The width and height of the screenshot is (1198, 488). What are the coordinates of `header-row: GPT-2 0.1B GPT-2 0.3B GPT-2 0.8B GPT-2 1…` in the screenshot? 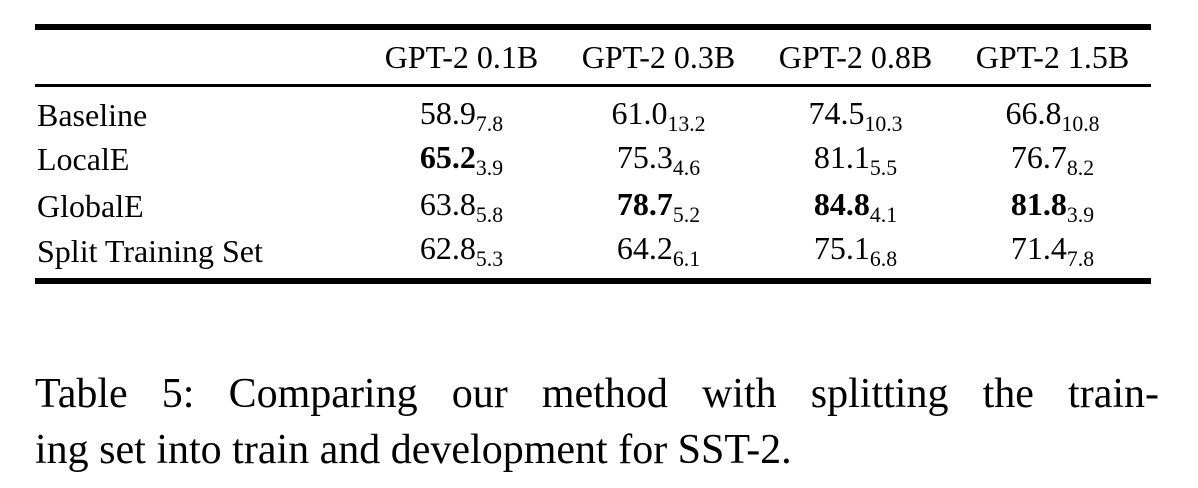 It's located at (593, 56).